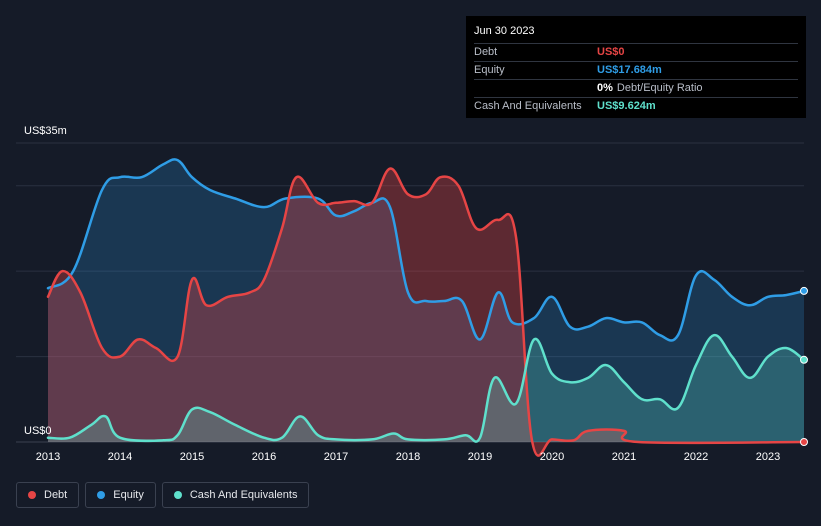  Describe the element at coordinates (177, 495) in the screenshot. I see `cash-dot-icon` at that location.